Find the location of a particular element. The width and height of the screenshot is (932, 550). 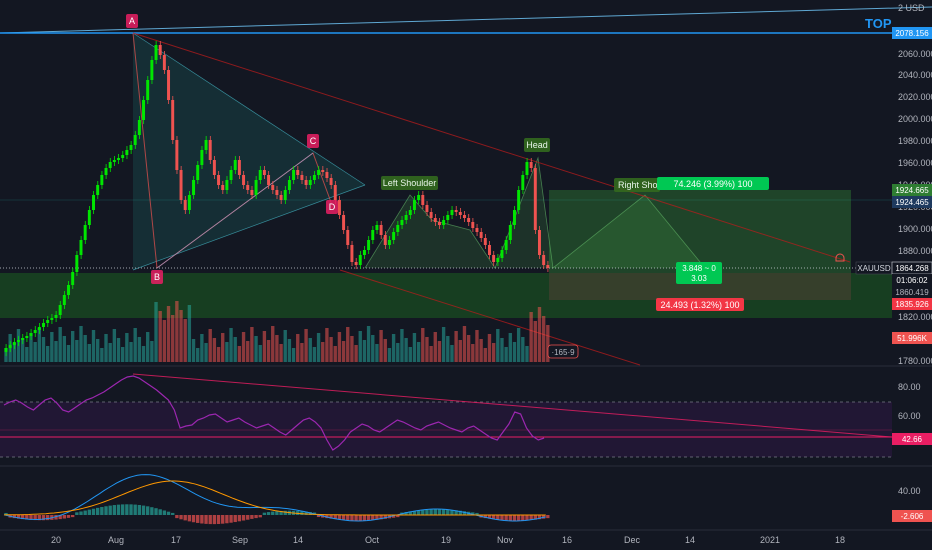

price-tag-top: 2078.156 is located at coordinates (912, 33).